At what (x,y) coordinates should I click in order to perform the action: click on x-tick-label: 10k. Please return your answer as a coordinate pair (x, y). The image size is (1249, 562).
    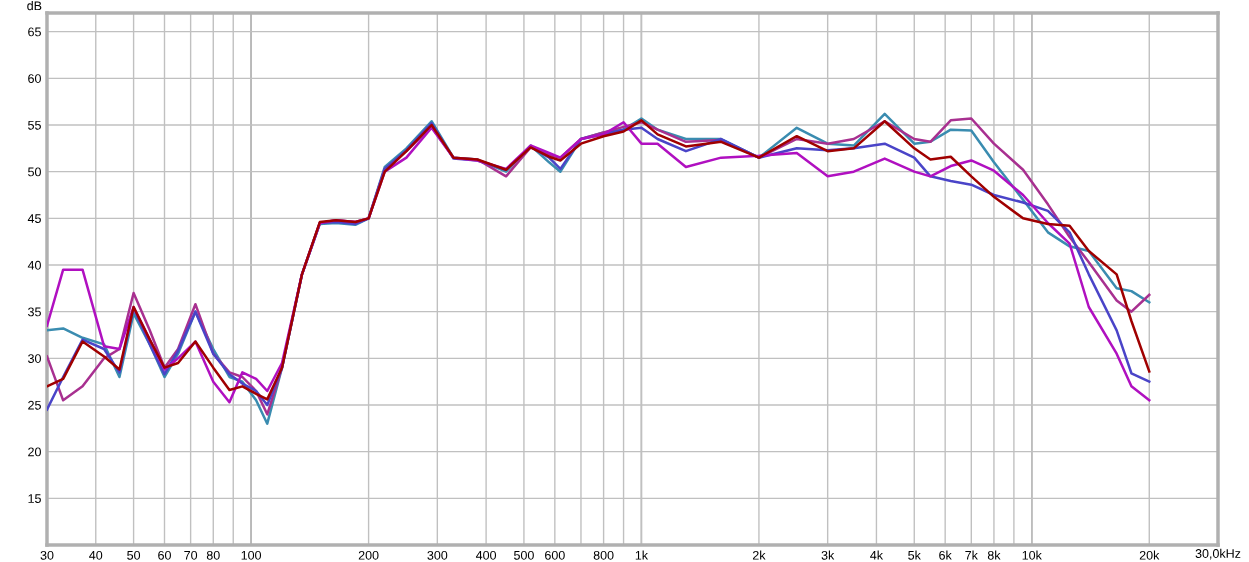
    Looking at the image, I should click on (1032, 555).